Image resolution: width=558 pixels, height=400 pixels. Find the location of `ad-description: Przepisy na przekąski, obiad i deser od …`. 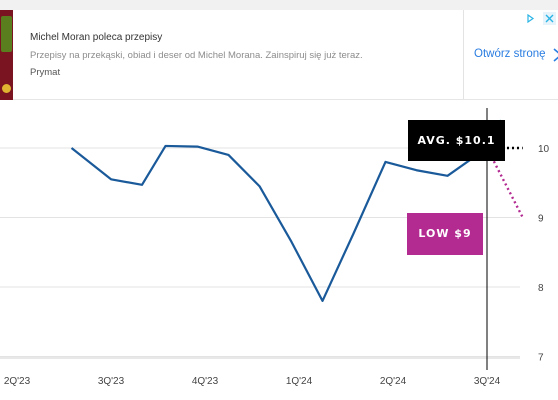

ad-description: Przepisy na przekąski, obiad i deser od … is located at coordinates (196, 55).